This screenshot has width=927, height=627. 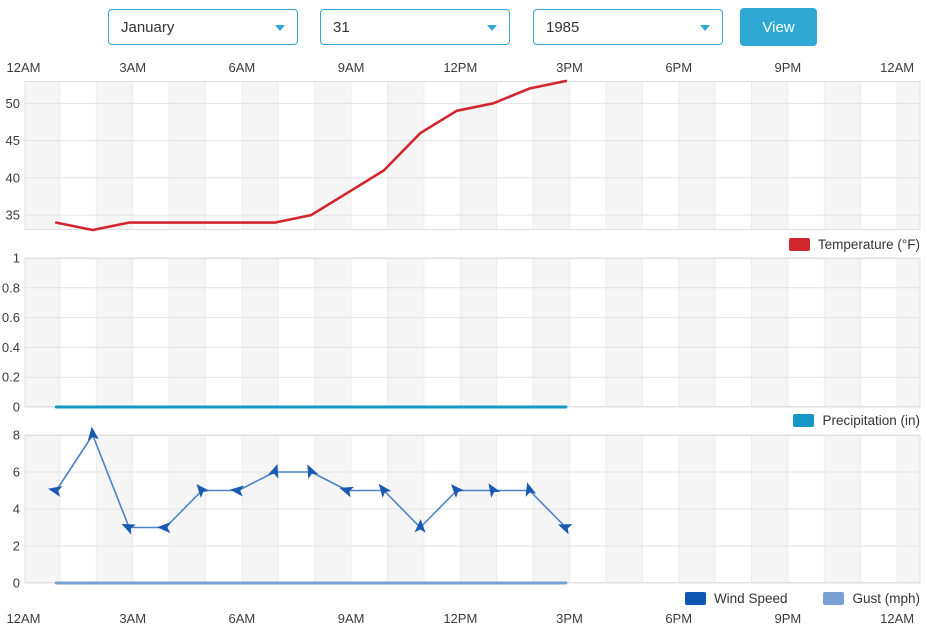 What do you see at coordinates (16, 509) in the screenshot?
I see `svg-text: 4` at bounding box center [16, 509].